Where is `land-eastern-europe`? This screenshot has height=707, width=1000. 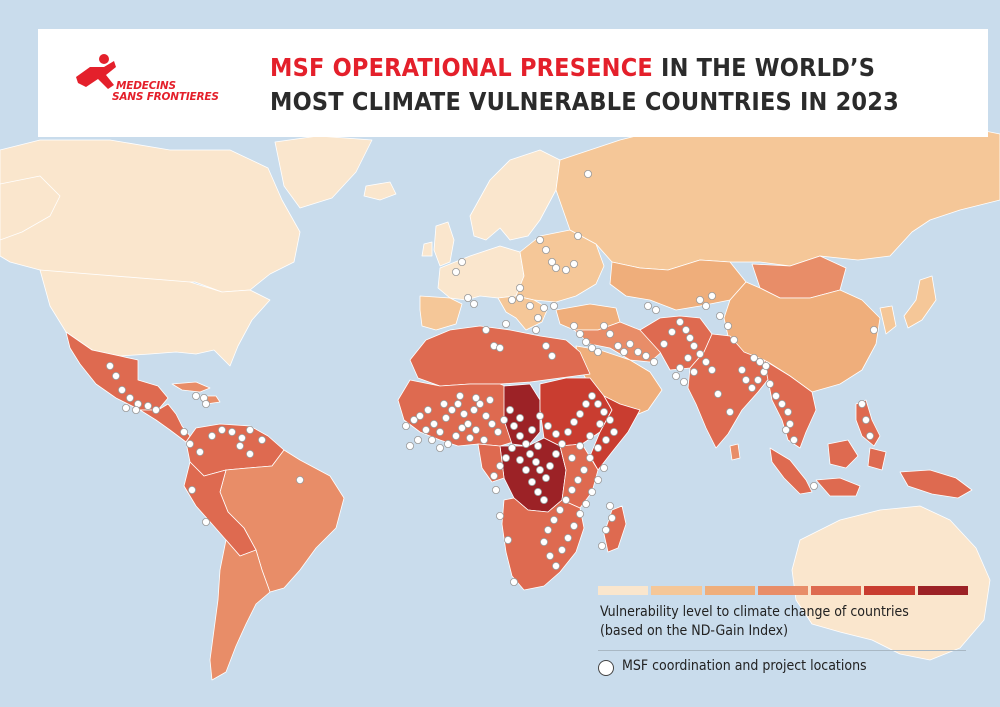
land-eastern-europe is located at coordinates (560, 266).